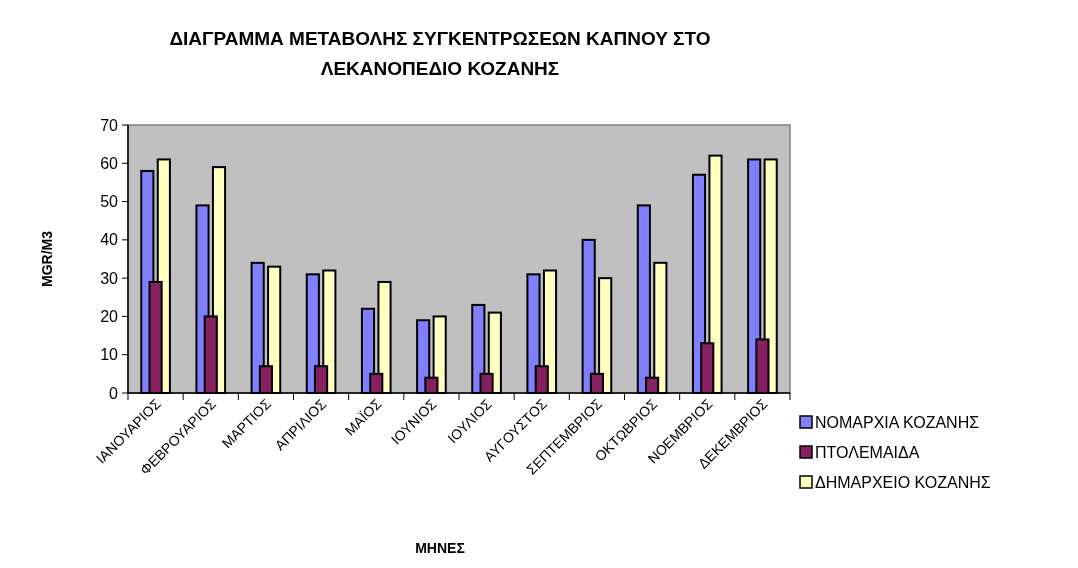 The image size is (1078, 568). Describe the element at coordinates (109, 240) in the screenshot. I see `y-tick-label: 40` at that location.